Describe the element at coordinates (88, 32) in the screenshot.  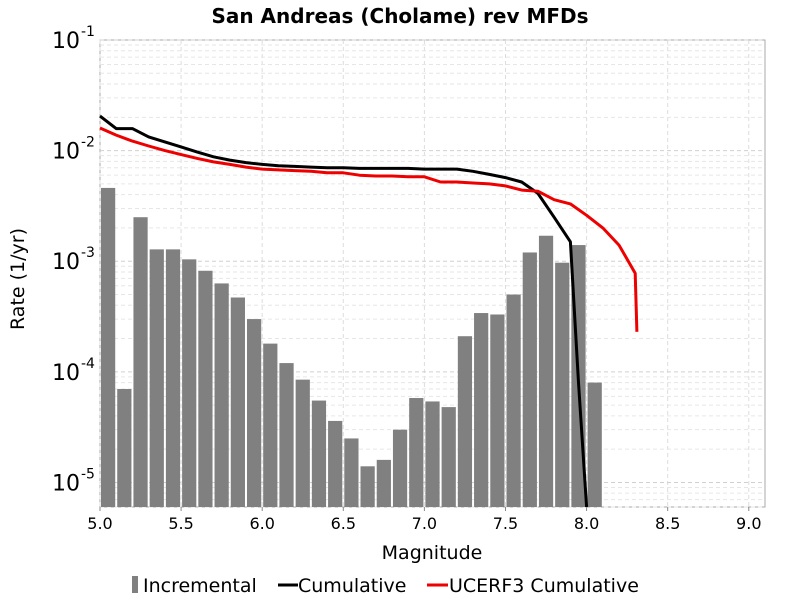
I see `y-tick-exponent: -1` at that location.